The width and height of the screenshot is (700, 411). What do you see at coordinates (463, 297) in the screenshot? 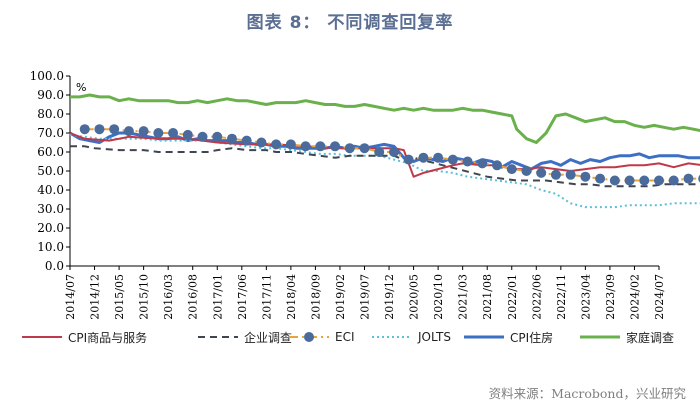
I see `x-tick-label: 2021/03` at bounding box center [463, 297].